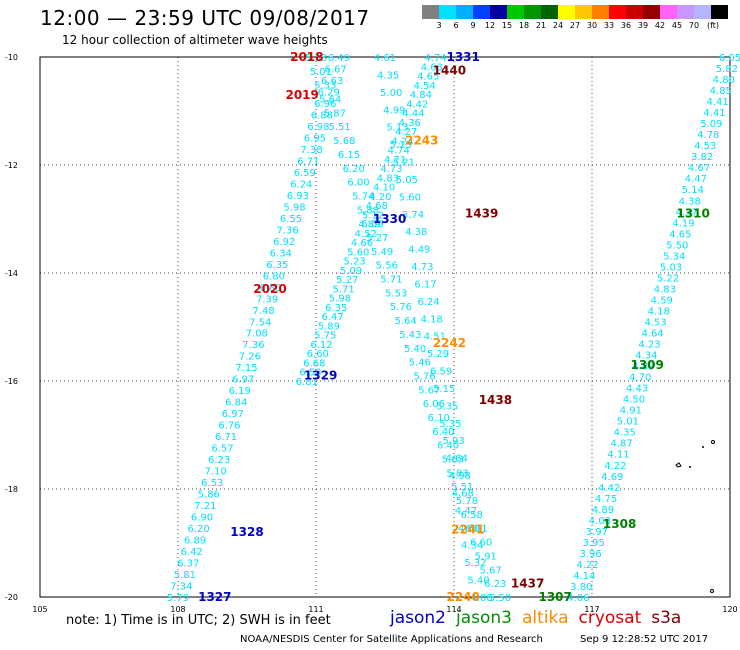 This screenshot has height=650, width=740. What do you see at coordinates (354, 262) in the screenshot?
I see `wave-height-value: 5.23` at bounding box center [354, 262].